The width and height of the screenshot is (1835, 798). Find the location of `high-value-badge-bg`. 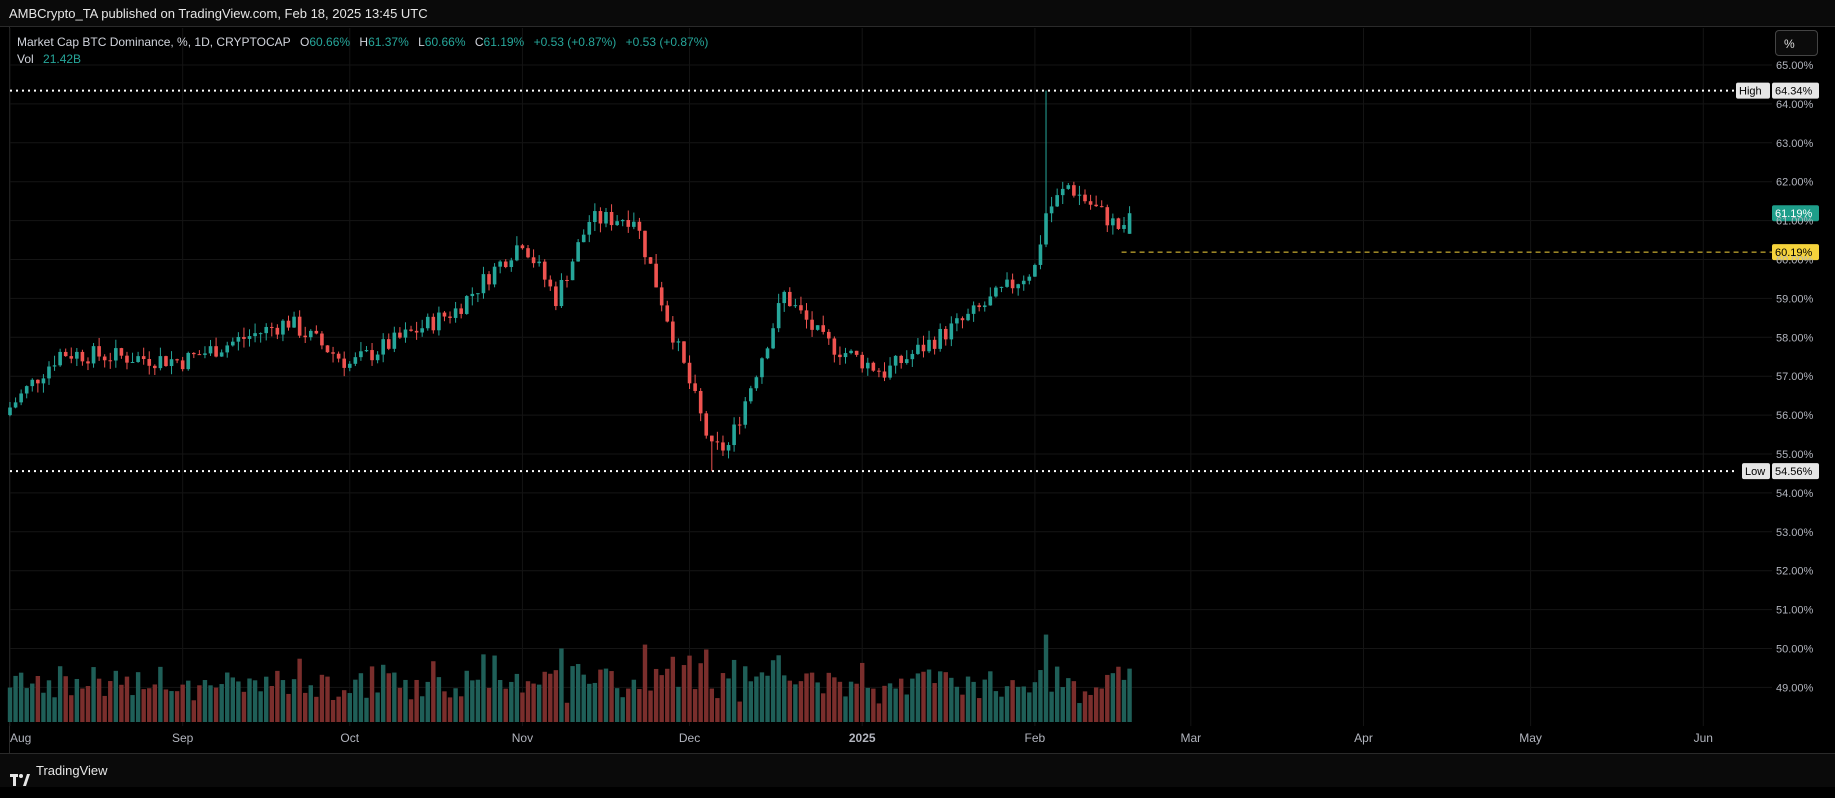

high-value-badge-bg is located at coordinates (1795, 90).